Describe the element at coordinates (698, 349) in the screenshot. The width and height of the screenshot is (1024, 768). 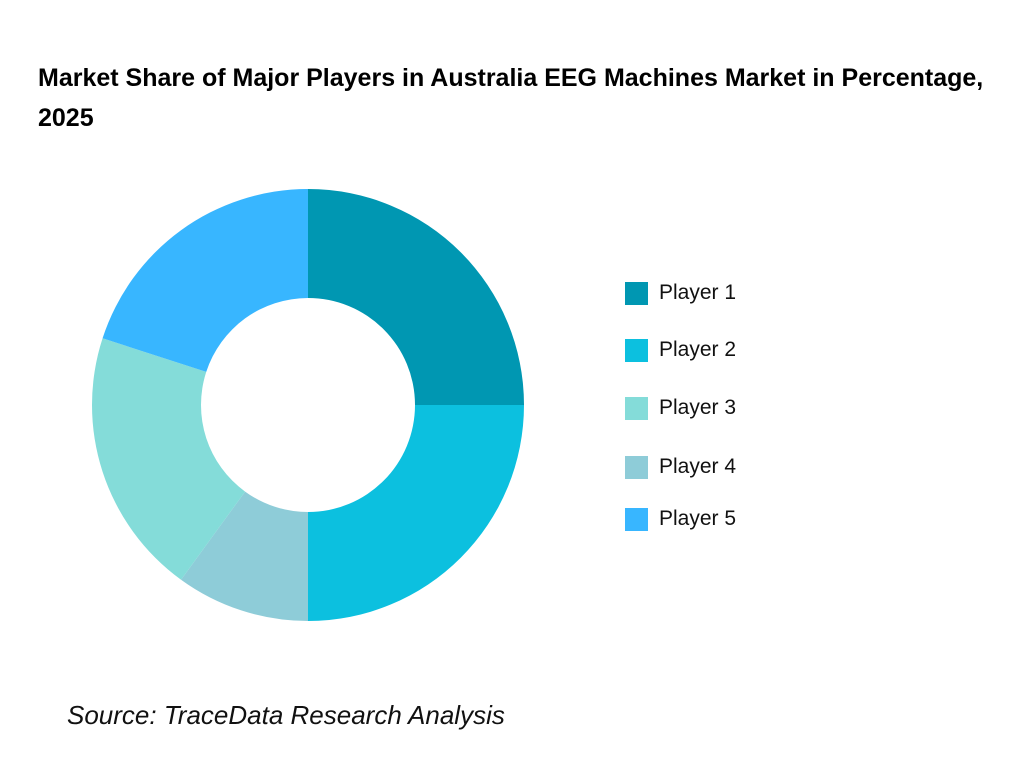
I see `legend-label: Player 2` at that location.